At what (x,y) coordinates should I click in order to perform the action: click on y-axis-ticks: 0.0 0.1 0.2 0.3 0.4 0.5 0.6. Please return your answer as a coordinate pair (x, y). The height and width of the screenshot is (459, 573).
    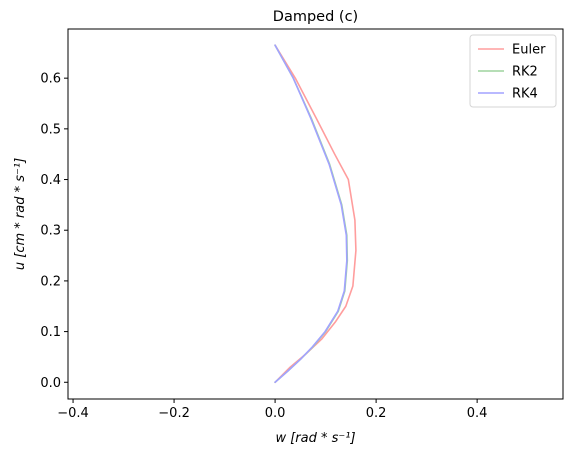
    Looking at the image, I should click on (54, 231).